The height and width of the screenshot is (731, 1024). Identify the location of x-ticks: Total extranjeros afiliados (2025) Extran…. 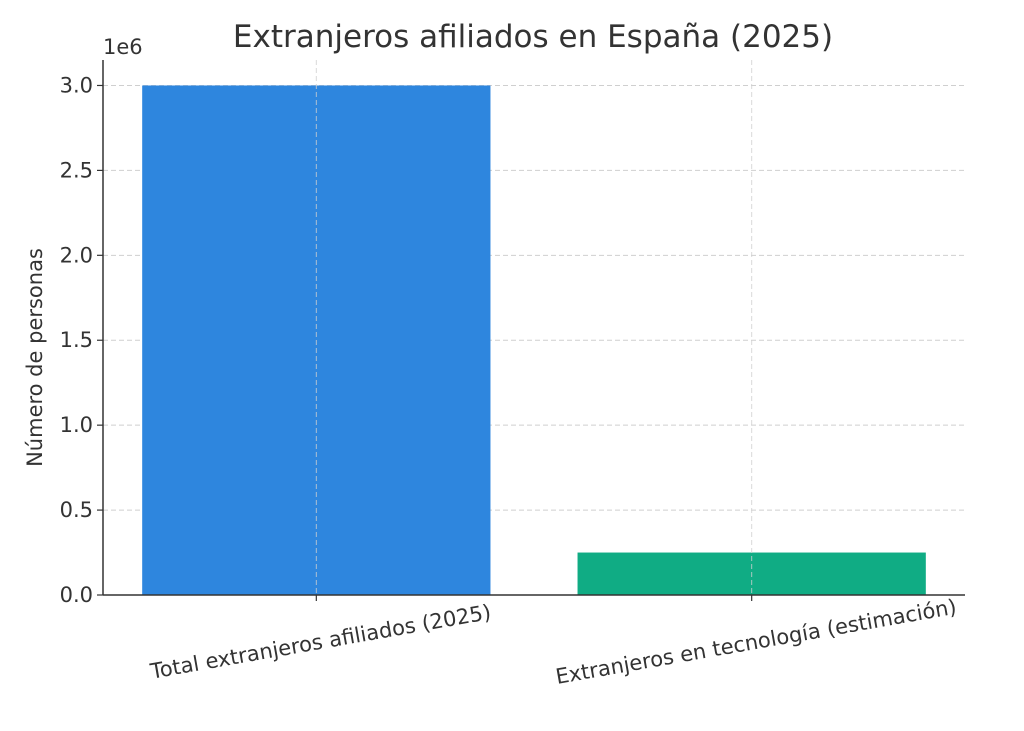
(553, 642).